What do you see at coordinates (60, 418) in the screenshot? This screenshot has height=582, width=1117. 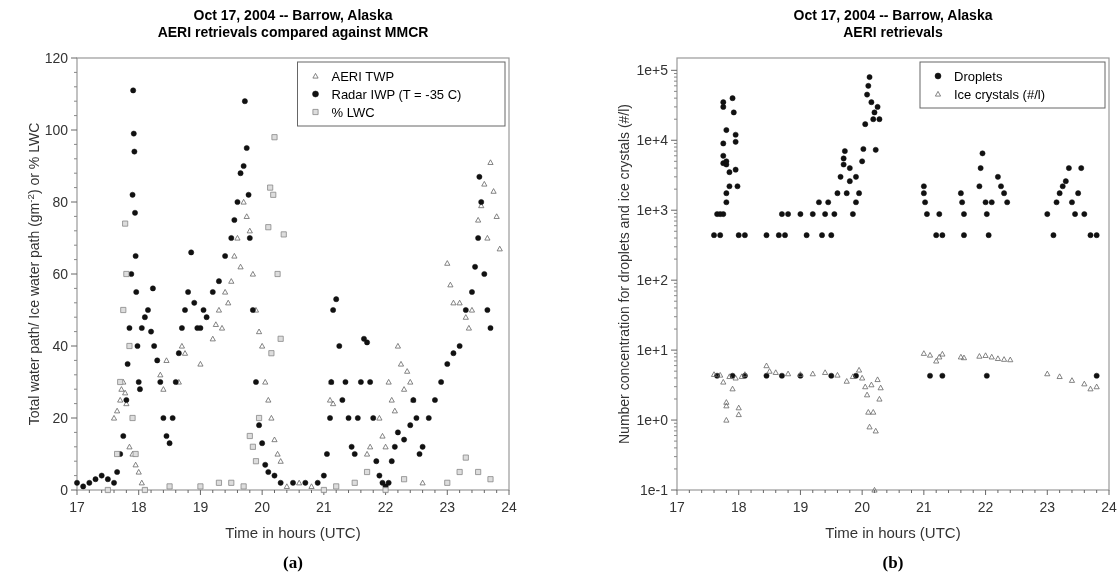 I see `y-tick-label: 20` at bounding box center [60, 418].